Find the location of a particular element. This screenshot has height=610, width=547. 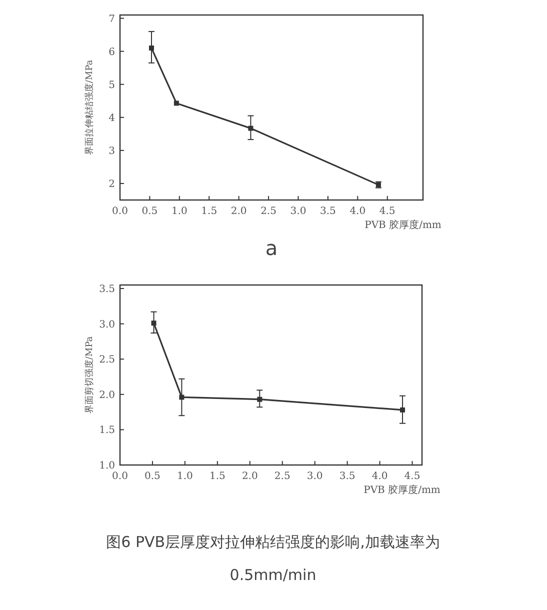

y-axis-title: 界面拉伸粘结强度/MPa is located at coordinates (89, 107).